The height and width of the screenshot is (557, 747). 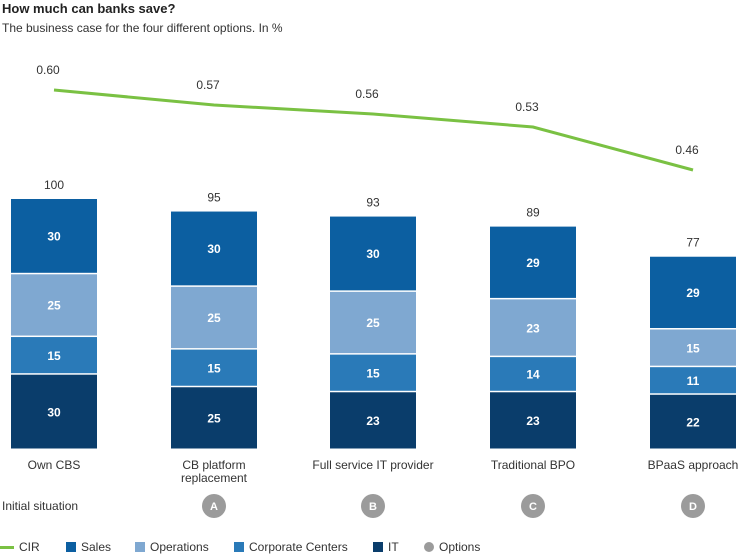 I want to click on option-badge-letter: A, so click(x=214, y=507).